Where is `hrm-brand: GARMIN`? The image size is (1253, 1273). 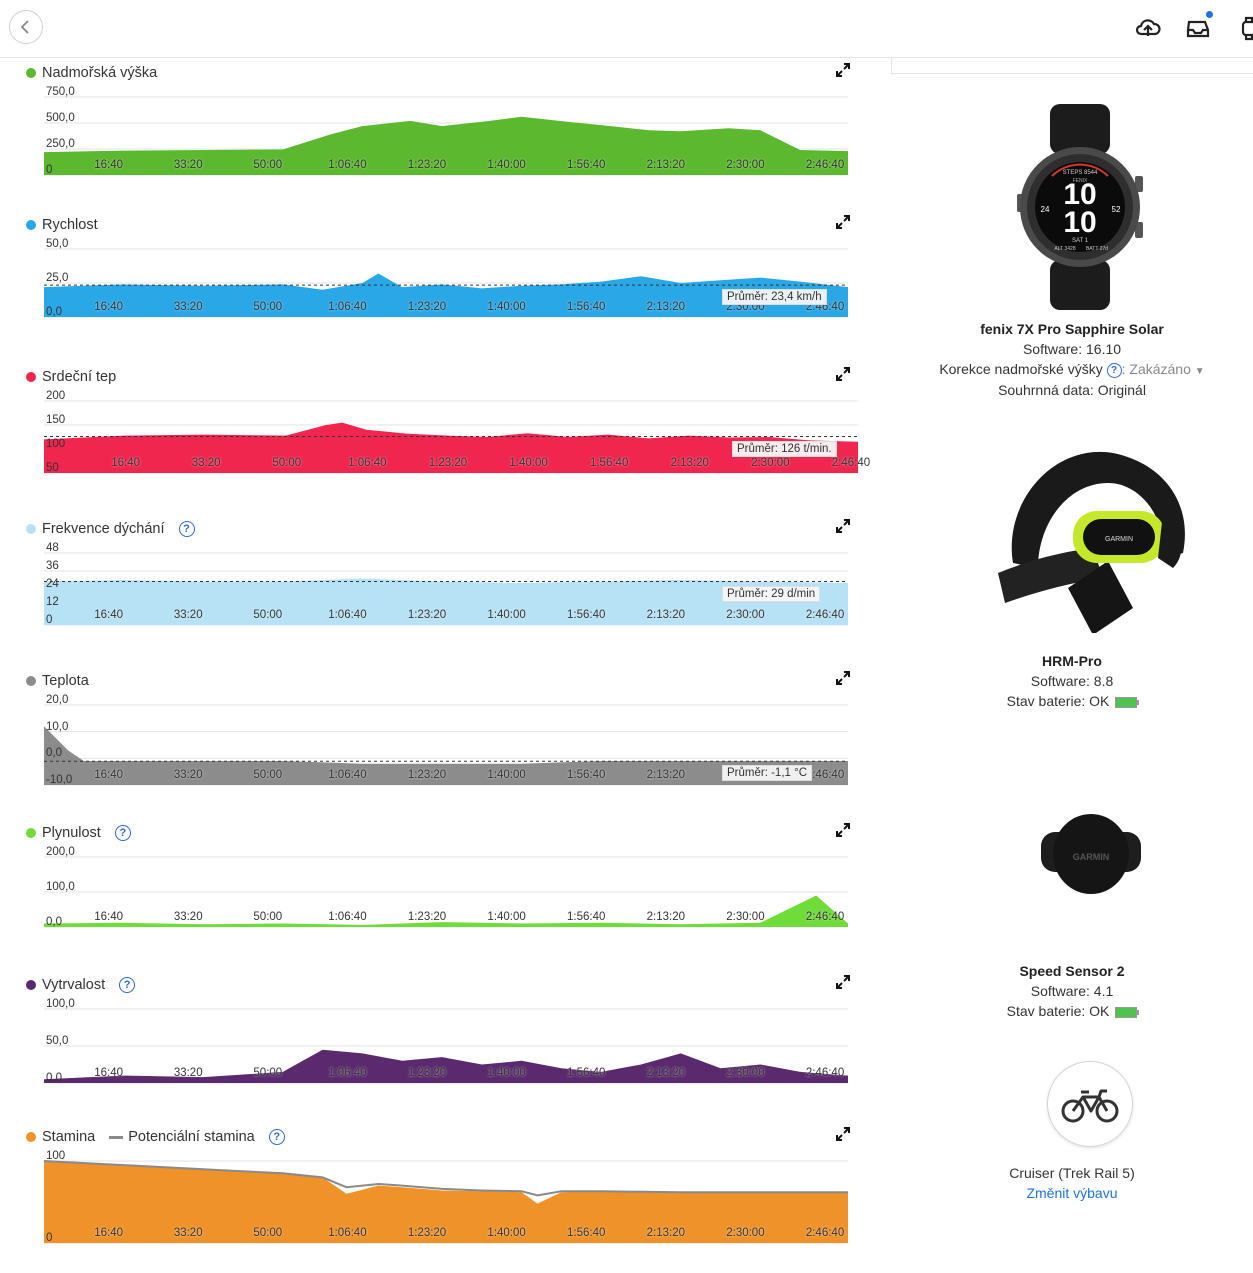
hrm-brand: GARMIN is located at coordinates (1119, 539).